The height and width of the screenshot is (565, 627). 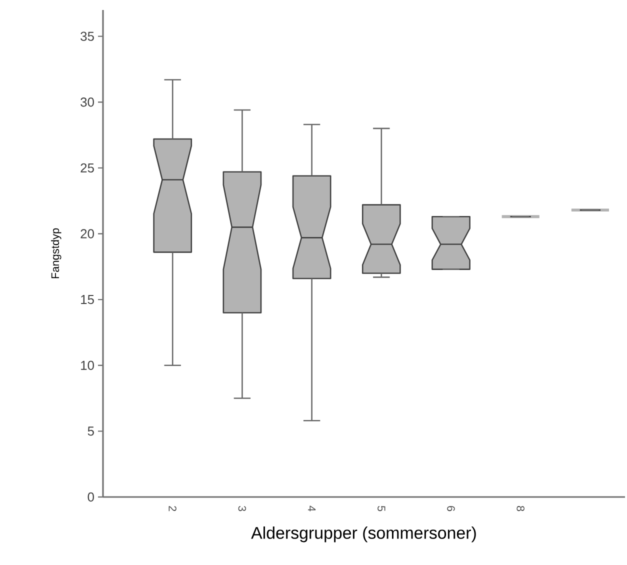 What do you see at coordinates (91, 431) in the screenshot?
I see `y-tick-label: 5` at bounding box center [91, 431].